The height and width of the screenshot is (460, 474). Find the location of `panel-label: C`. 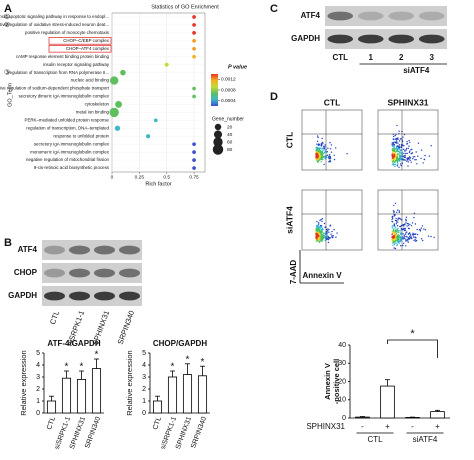

panel-label: C is located at coordinates (274, 9).